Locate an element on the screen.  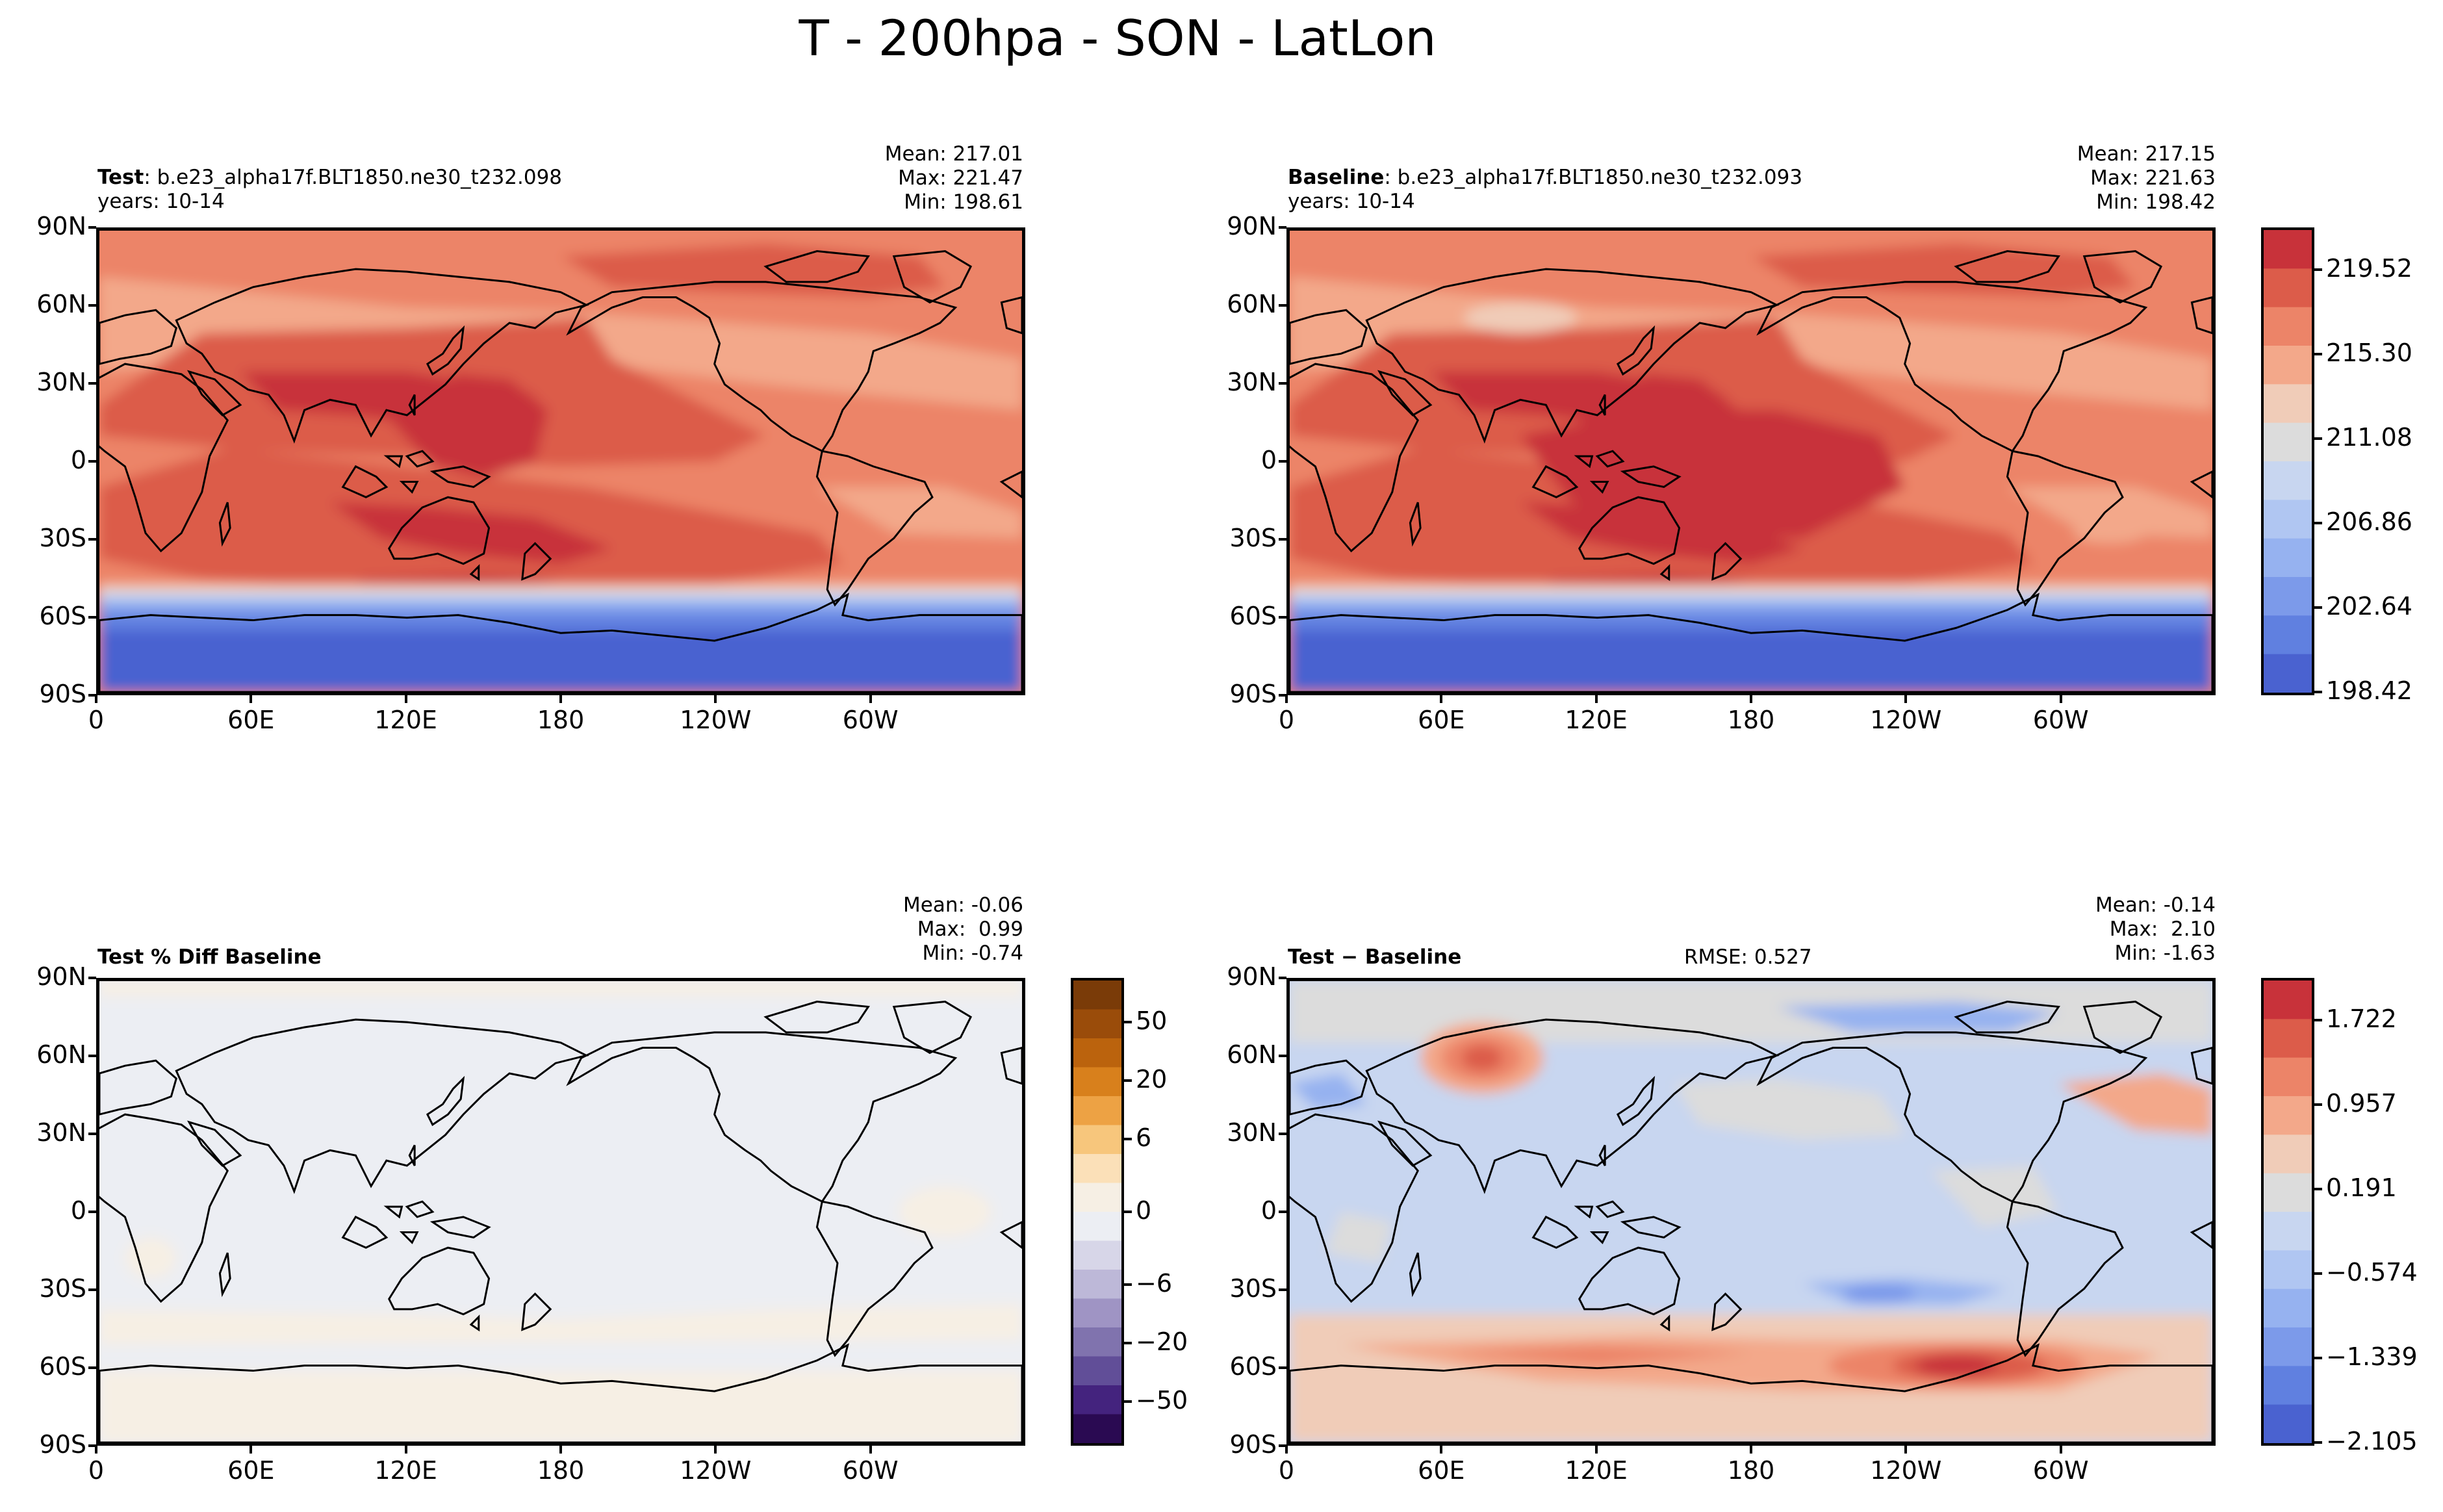
colorbar-tick-label: −1.339 is located at coordinates (2372, 1356).